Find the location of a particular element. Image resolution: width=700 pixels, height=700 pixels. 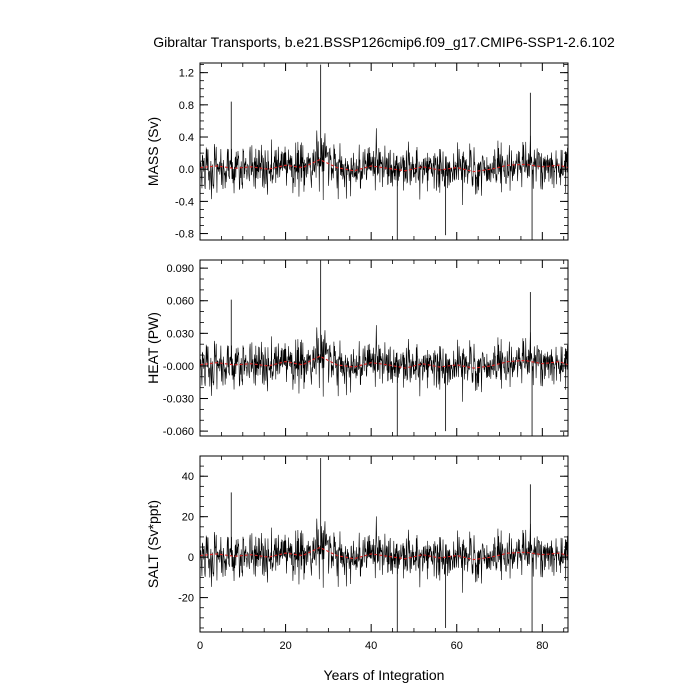

heat-y-tick-label: -0.060 is located at coordinates (178, 432).